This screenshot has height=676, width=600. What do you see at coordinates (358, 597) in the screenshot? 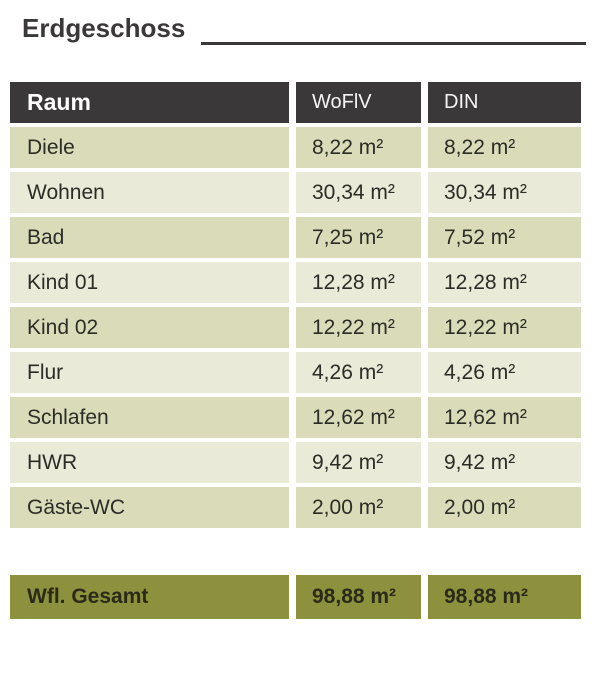
I see `total-woflv-value: 98,88 m²` at bounding box center [358, 597].